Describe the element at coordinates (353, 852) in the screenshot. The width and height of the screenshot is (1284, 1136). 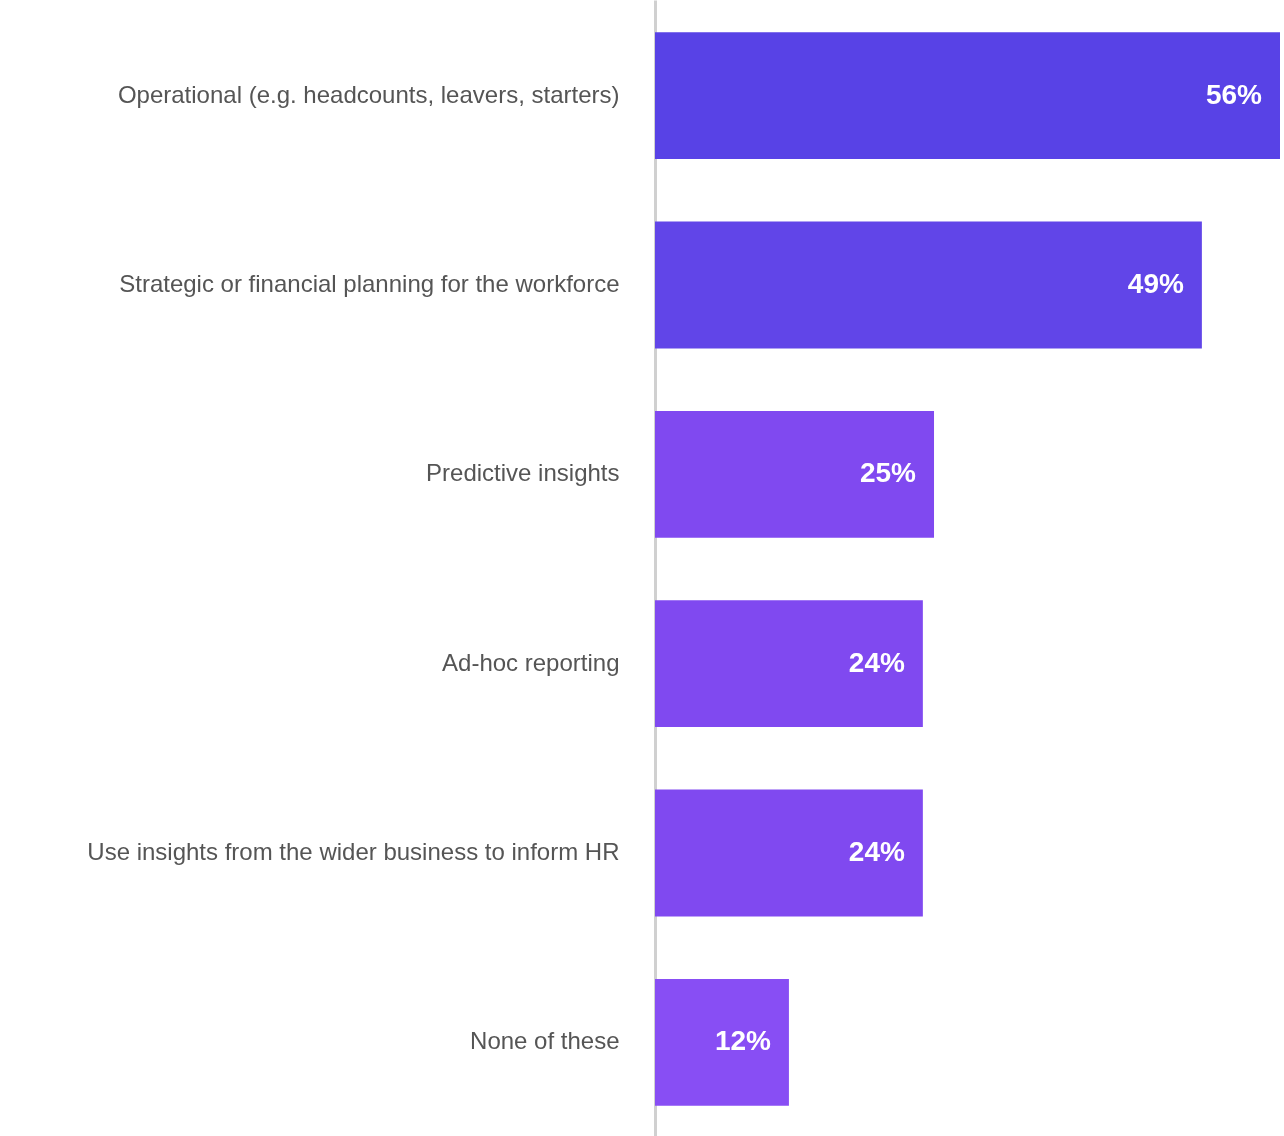
I see `y-tick-label: Use insights from the wider business to inform HR` at that location.